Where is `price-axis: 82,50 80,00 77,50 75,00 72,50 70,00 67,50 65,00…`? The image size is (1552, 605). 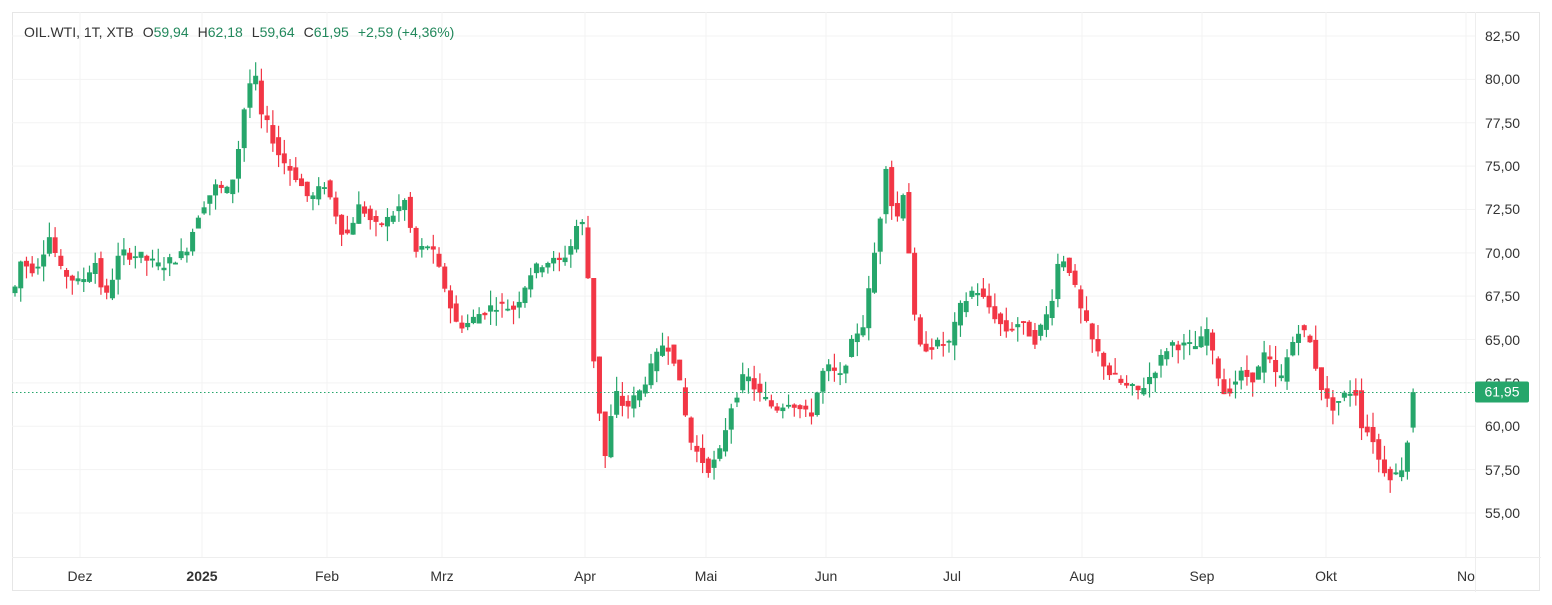
price-axis: 82,50 80,00 77,50 75,00 72,50 70,00 67,50 65,00… is located at coordinates (1508, 284).